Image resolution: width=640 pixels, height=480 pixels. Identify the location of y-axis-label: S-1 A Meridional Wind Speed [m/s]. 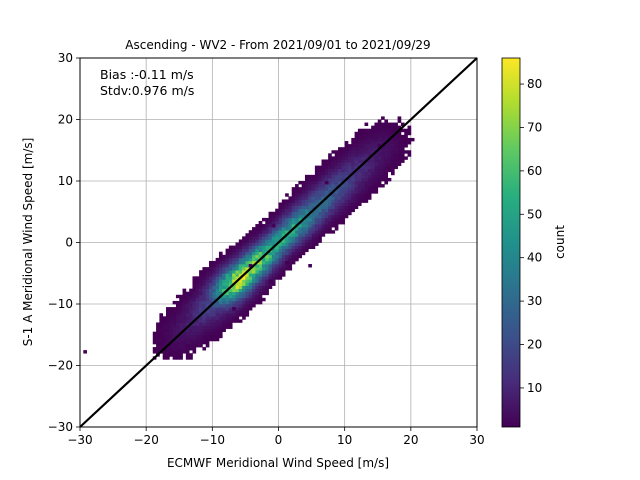
(28, 242).